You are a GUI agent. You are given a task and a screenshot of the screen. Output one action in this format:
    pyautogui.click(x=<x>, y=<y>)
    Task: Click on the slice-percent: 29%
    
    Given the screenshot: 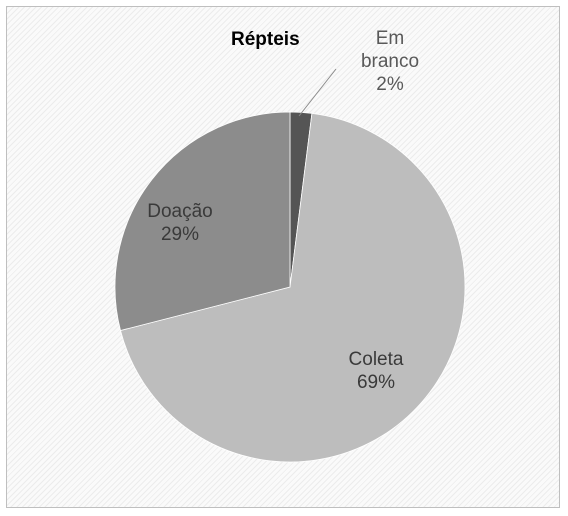 What is the action you would take?
    pyautogui.click(x=180, y=234)
    